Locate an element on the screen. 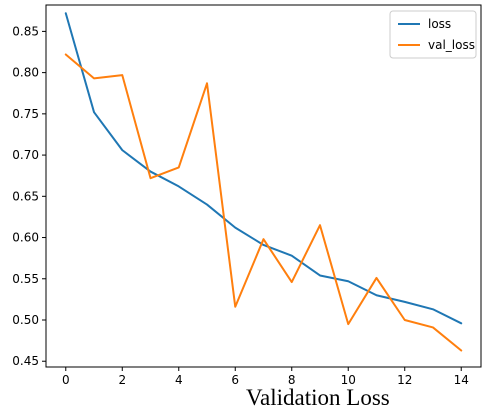  x-tick-label: 14 is located at coordinates (461, 379).